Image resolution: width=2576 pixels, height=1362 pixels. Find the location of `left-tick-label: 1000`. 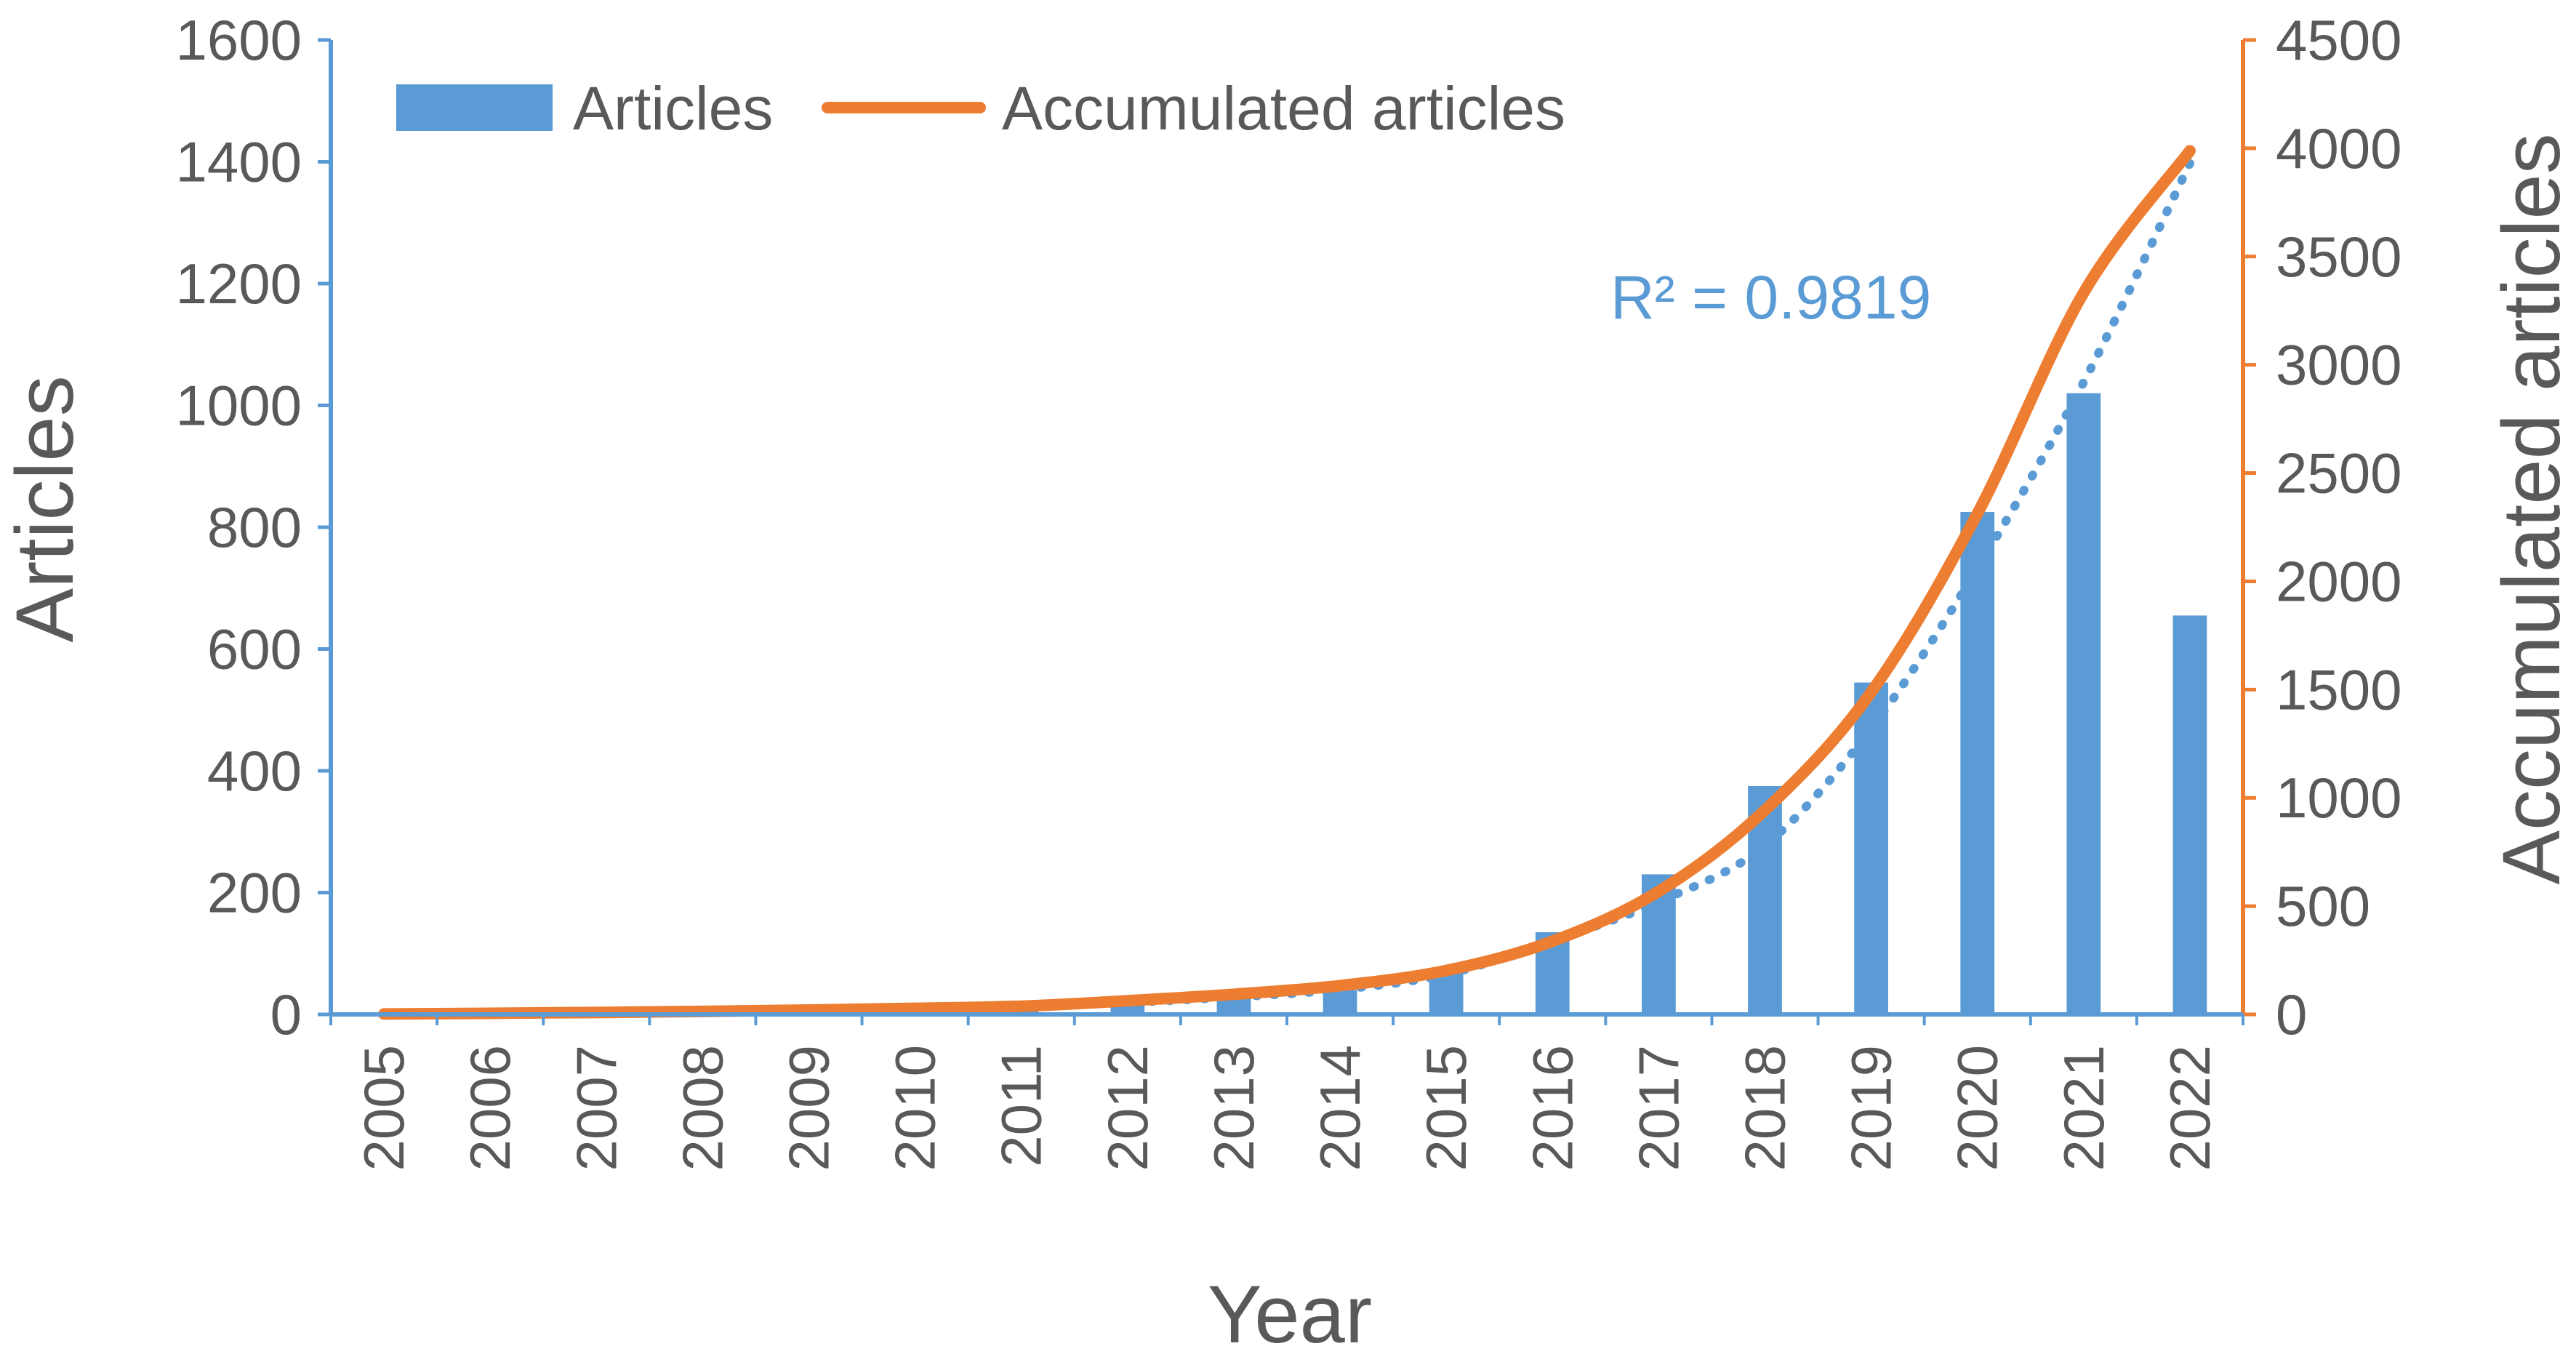

left-tick-label: 1000 is located at coordinates (238, 406).